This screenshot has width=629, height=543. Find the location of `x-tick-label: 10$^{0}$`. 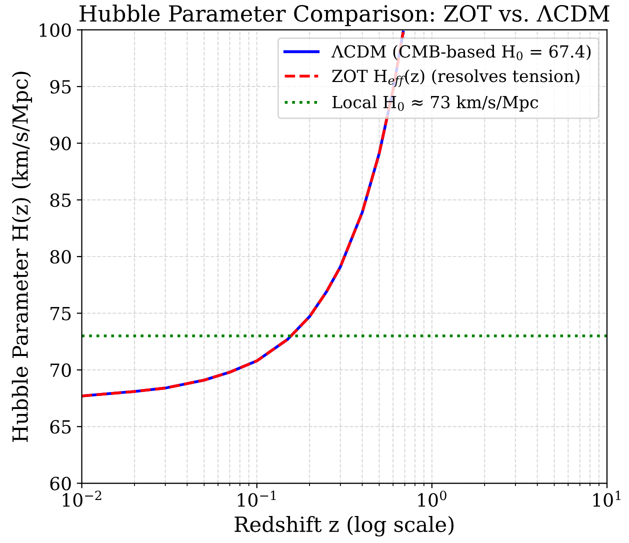

x-tick-label: 10$^{0}$ is located at coordinates (432, 498).